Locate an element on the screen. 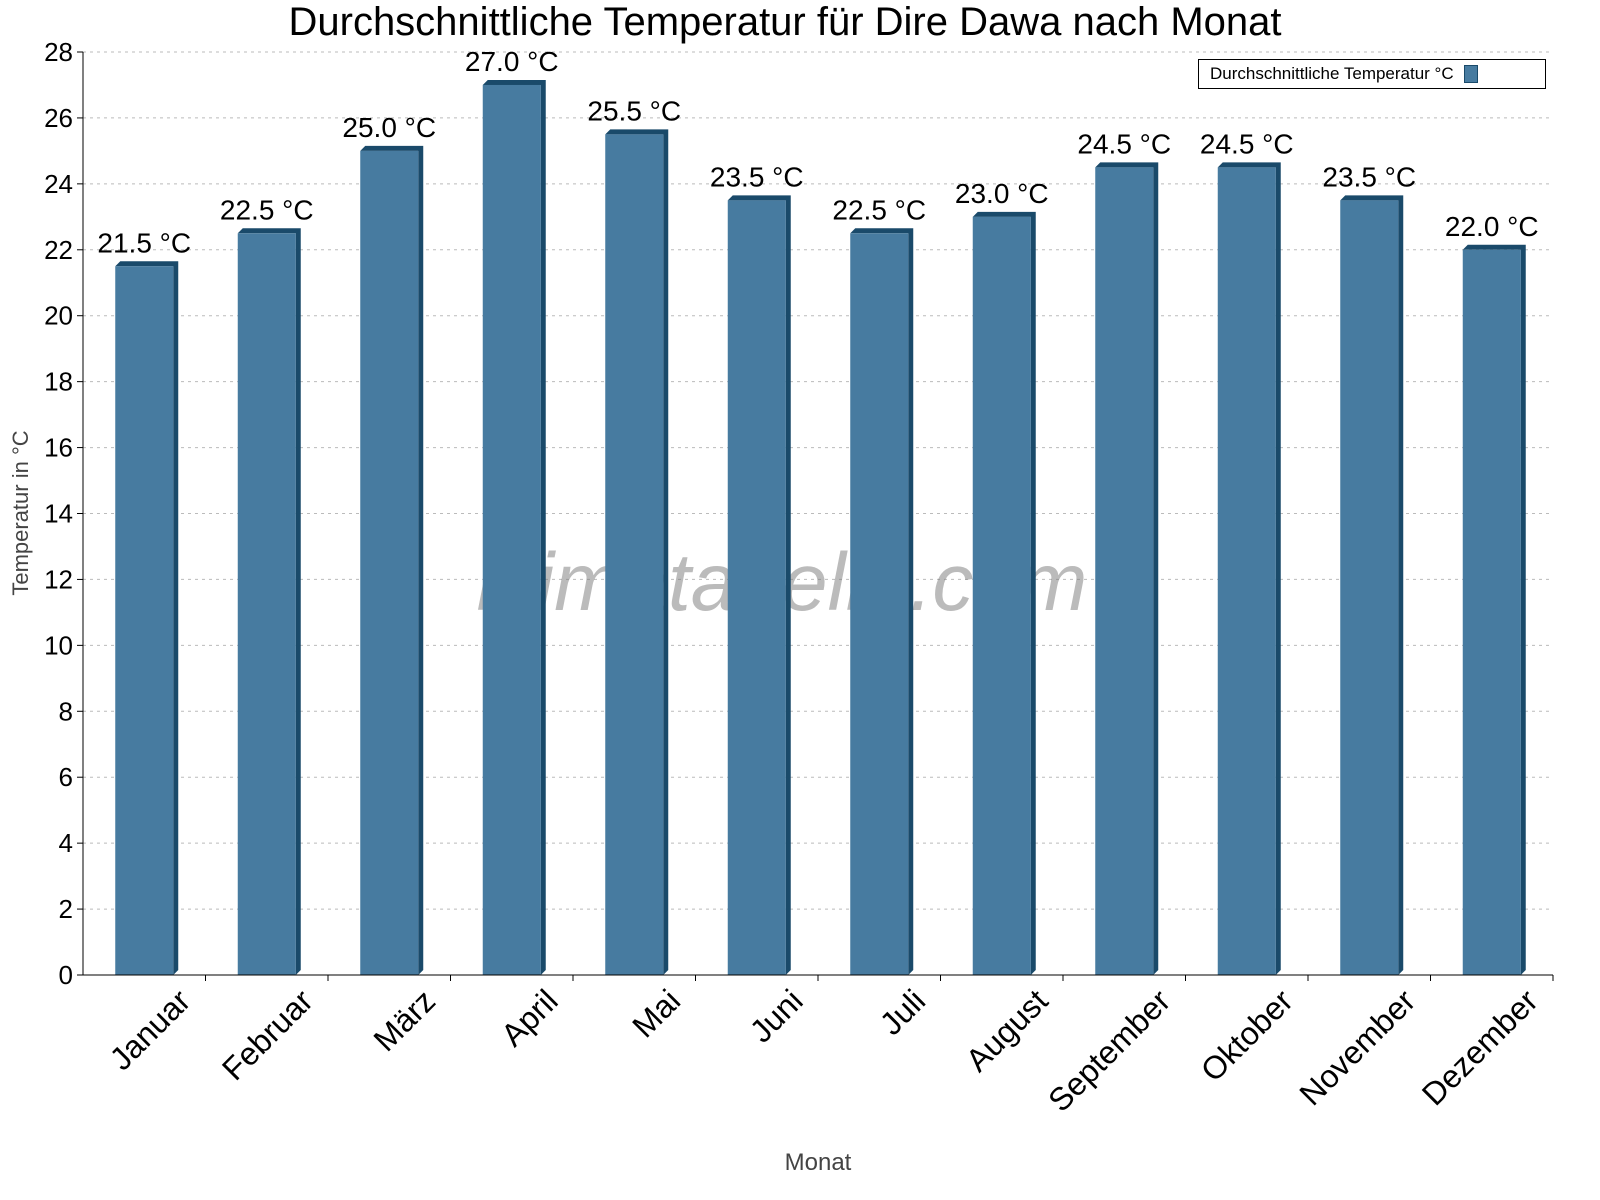 Image resolution: width=1600 pixels, height=1200 pixels. x-tick-label: Oktober is located at coordinates (1247, 1035).